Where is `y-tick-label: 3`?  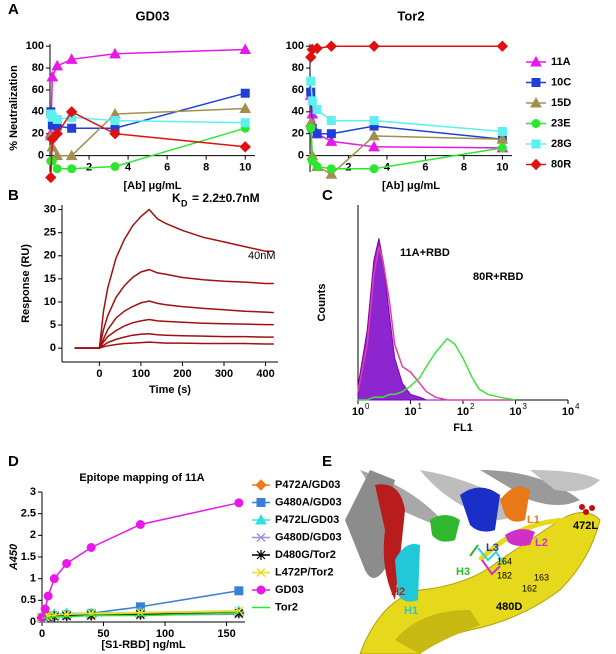
y-tick-label: 3 is located at coordinates (33, 492).